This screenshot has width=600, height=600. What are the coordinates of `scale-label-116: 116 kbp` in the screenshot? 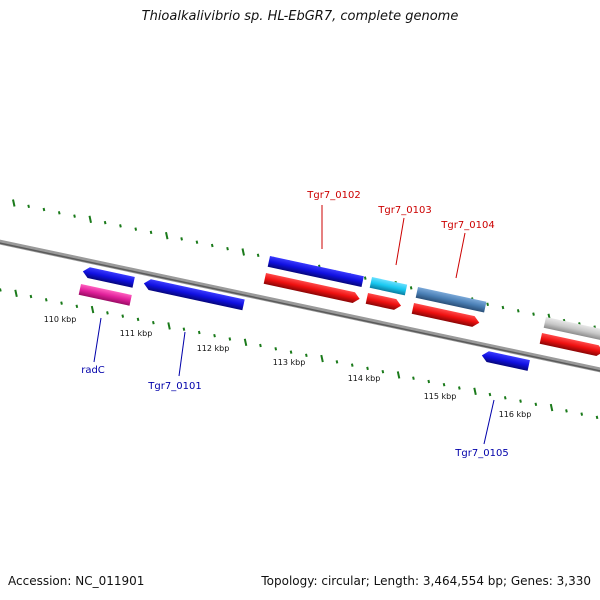 It's located at (515, 414).